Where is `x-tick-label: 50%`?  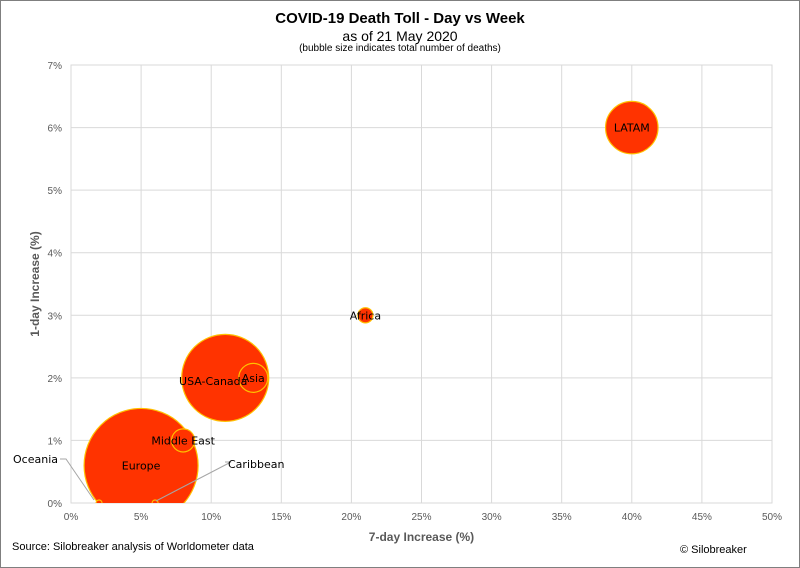 x-tick-label: 50% is located at coordinates (772, 517).